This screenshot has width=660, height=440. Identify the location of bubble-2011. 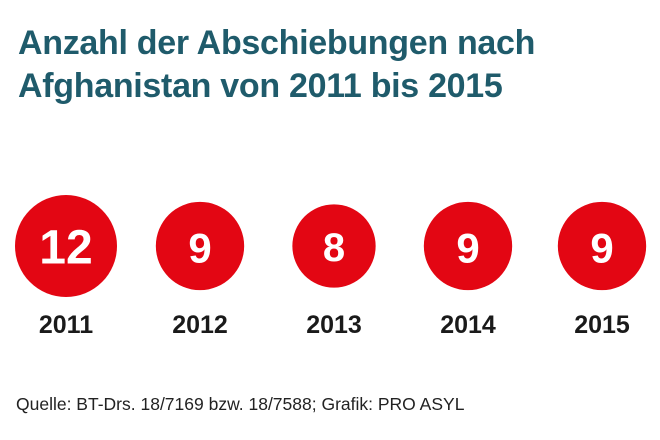
(66, 246).